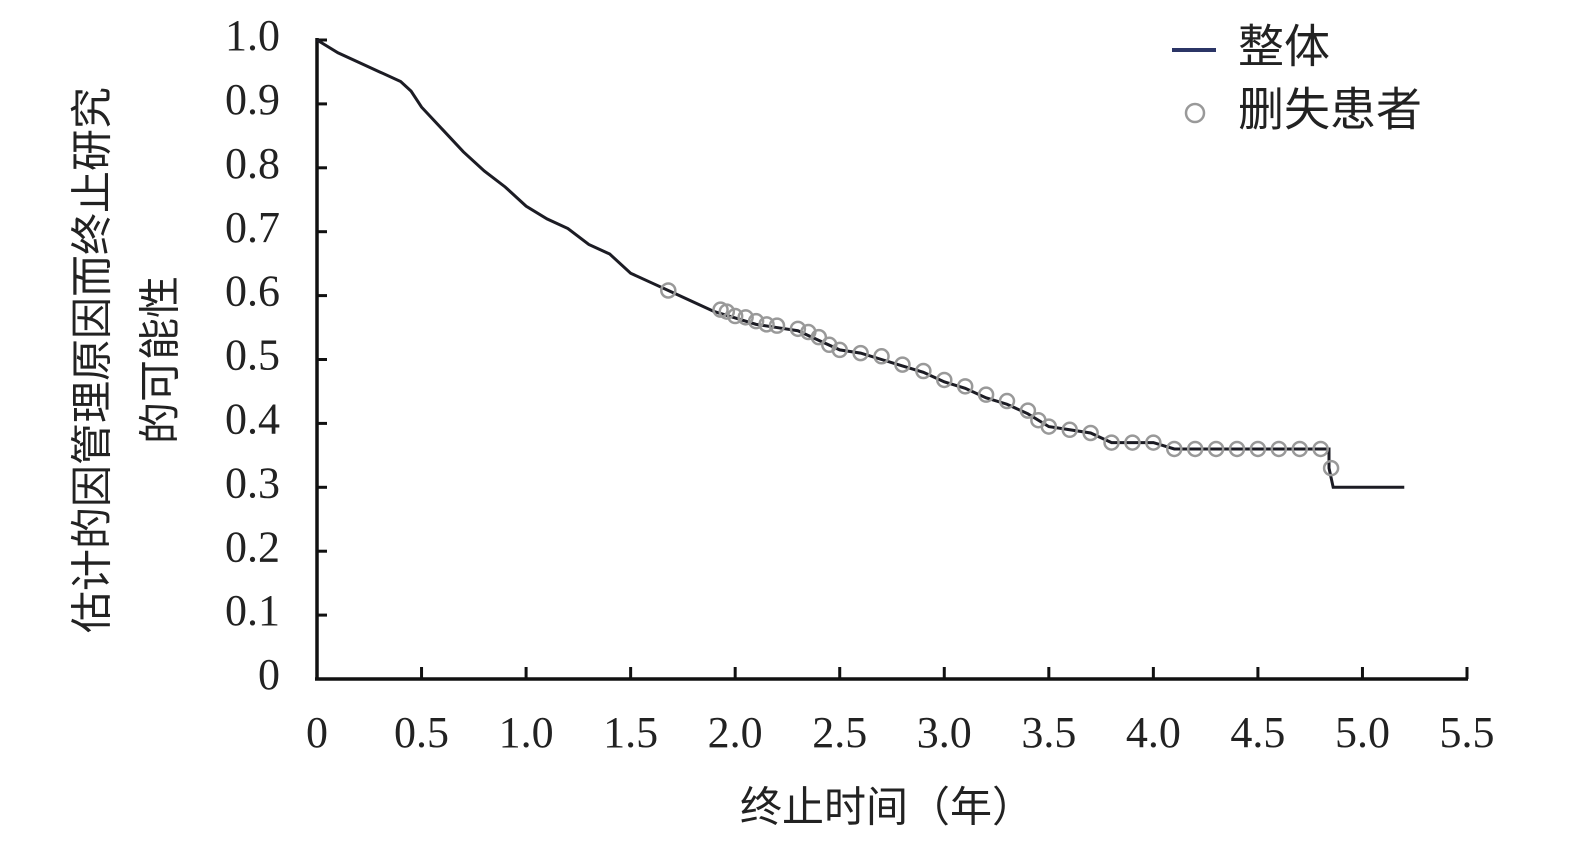 The width and height of the screenshot is (1575, 850). What do you see at coordinates (252, 546) in the screenshot?
I see `y-tick-label: 0.2` at bounding box center [252, 546].